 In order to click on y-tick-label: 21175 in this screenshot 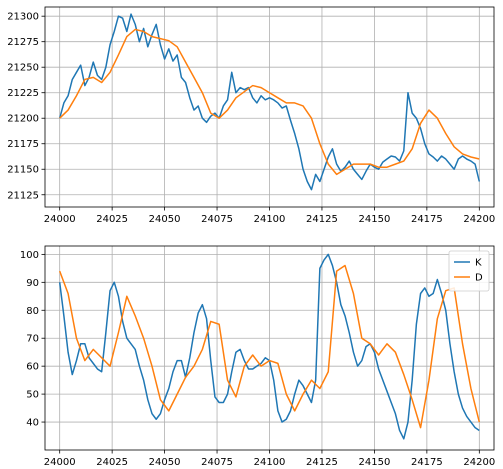, I will do `click(23, 144)`.